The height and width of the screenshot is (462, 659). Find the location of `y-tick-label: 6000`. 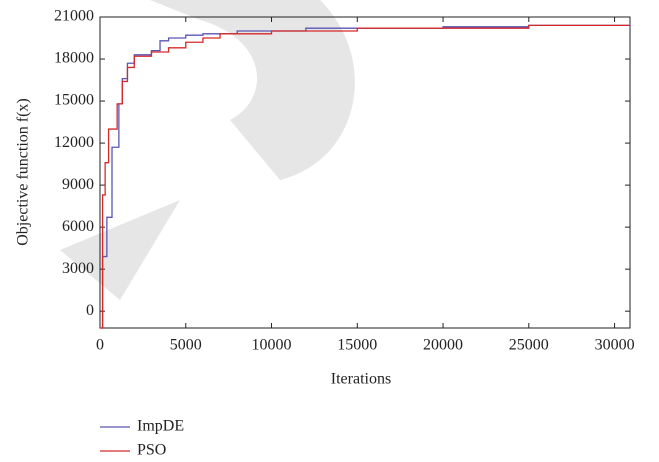

y-tick-label: 6000 is located at coordinates (78, 226).